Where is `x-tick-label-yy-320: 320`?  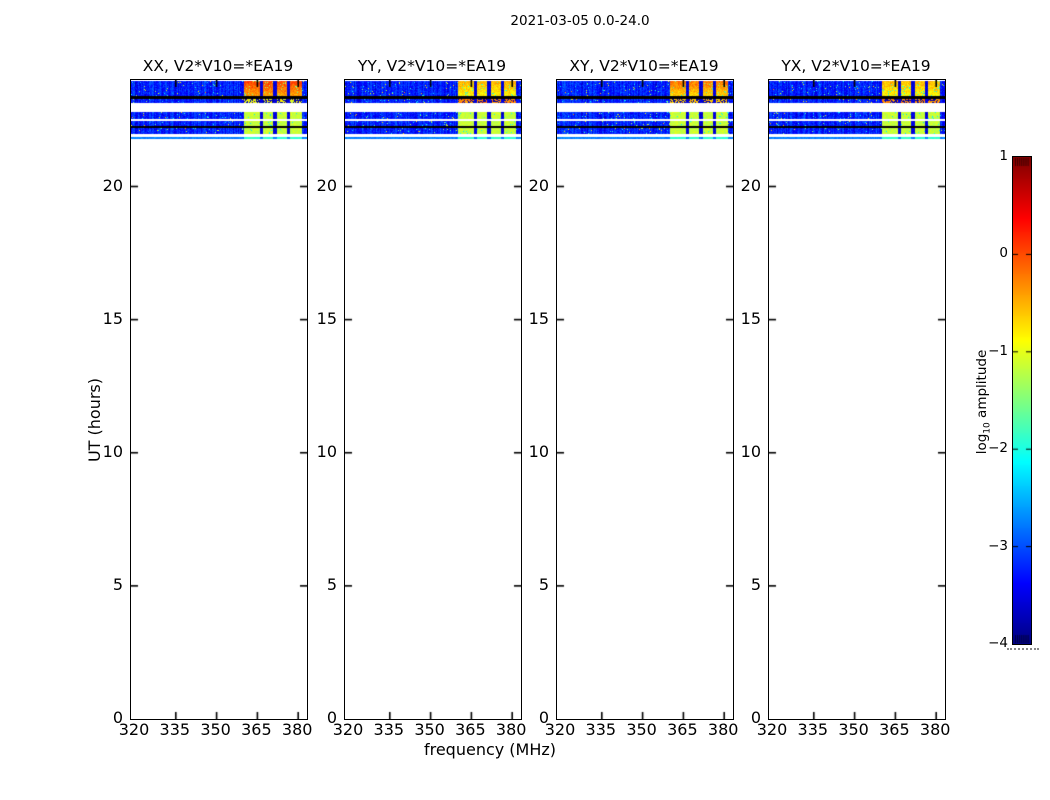 x-tick-label-yy-320: 320 is located at coordinates (348, 729).